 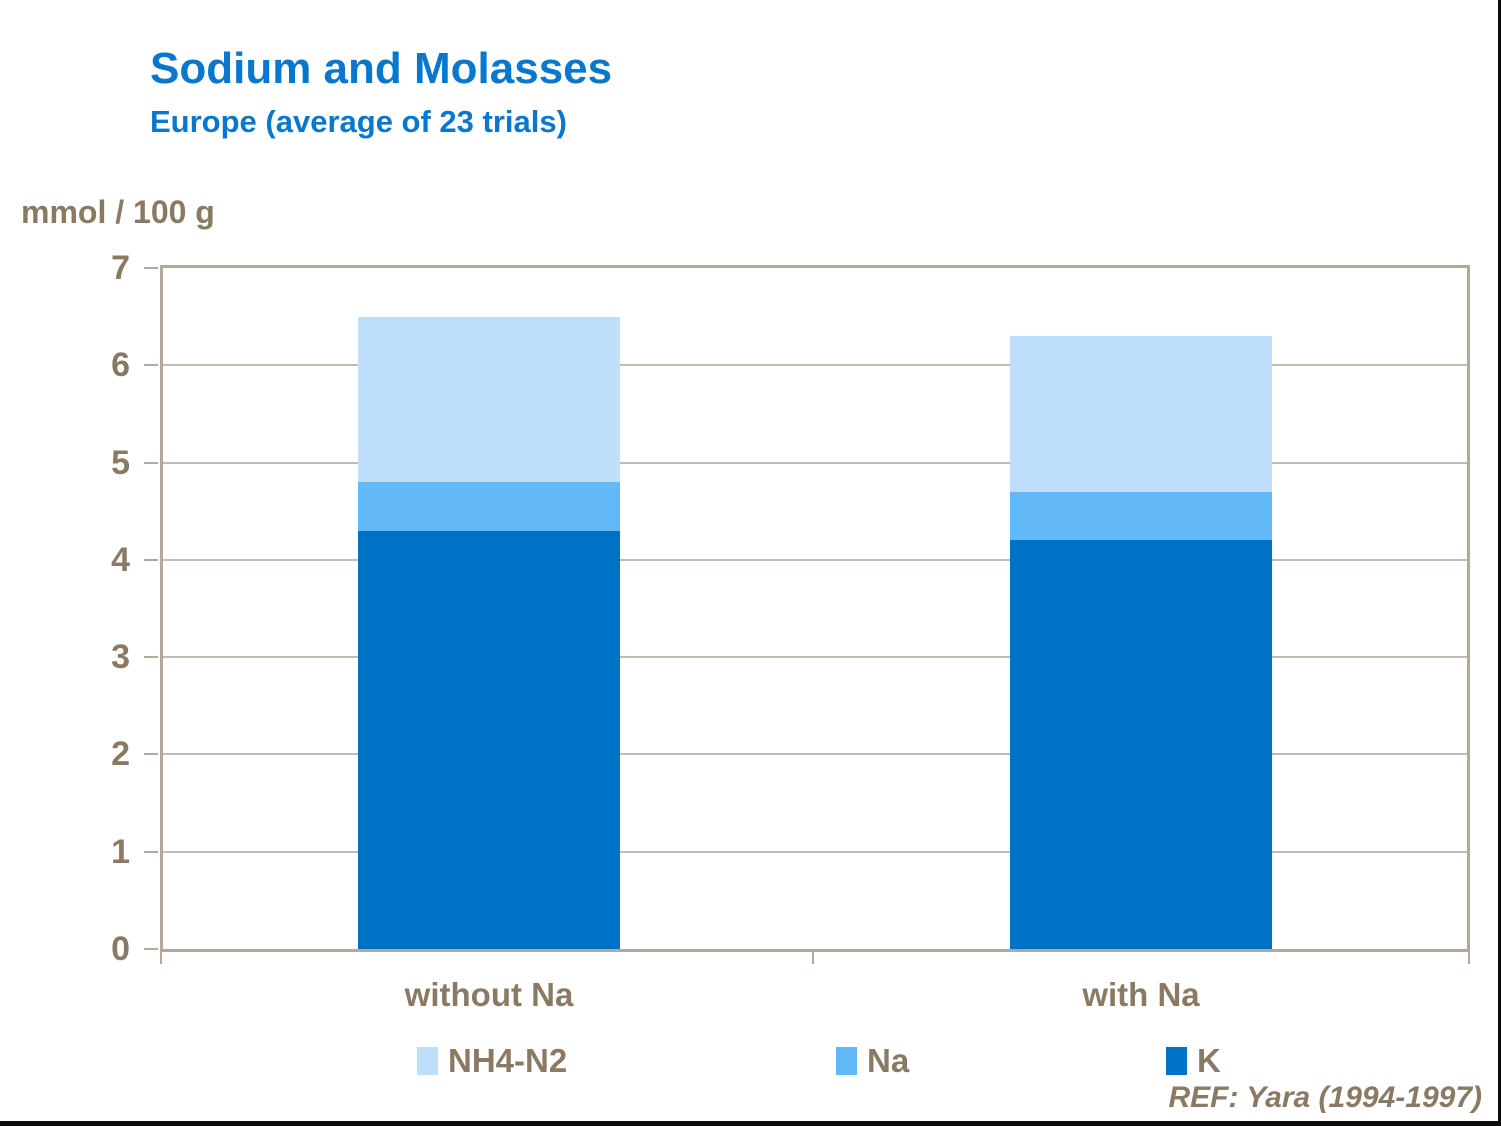 I want to click on reference-note: REF: Yara (1994-1997), so click(x=1325, y=1097).